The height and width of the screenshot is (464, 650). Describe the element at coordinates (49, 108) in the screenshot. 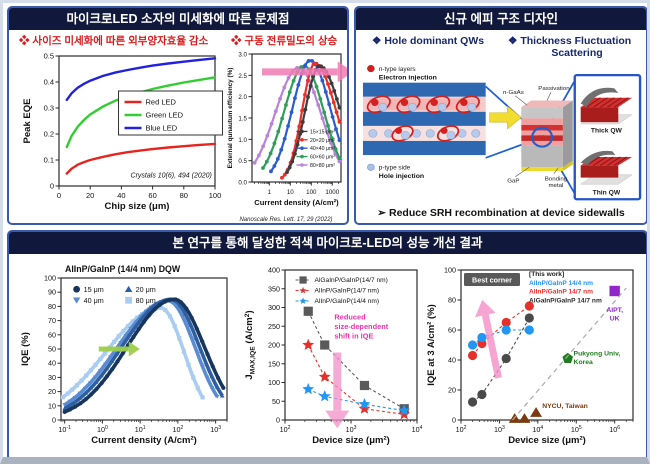

I see `svg-text: 0.3` at that location.